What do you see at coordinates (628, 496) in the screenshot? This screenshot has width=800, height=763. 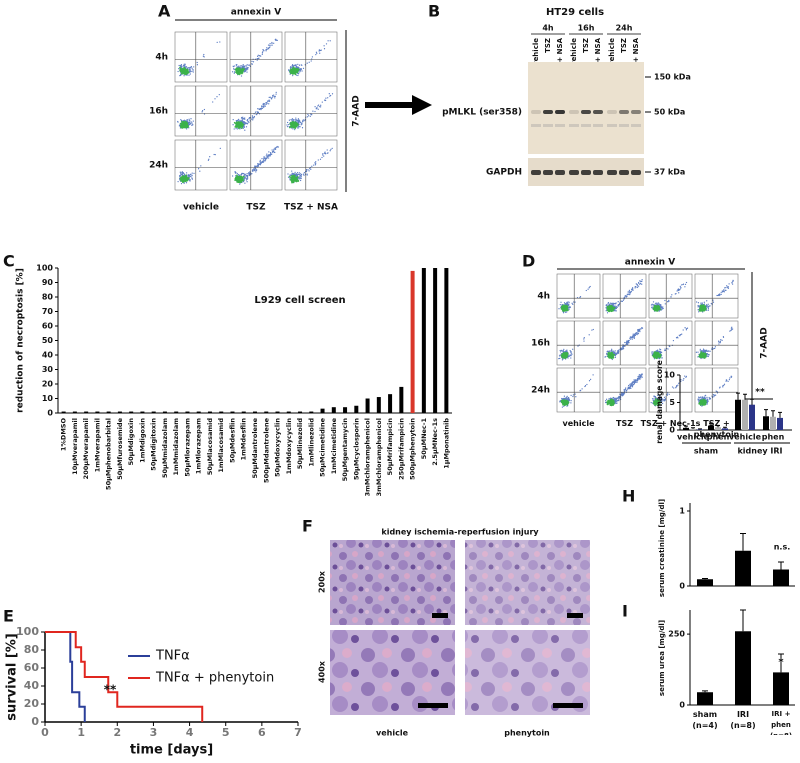 I see `panel-letter: H` at bounding box center [628, 496].